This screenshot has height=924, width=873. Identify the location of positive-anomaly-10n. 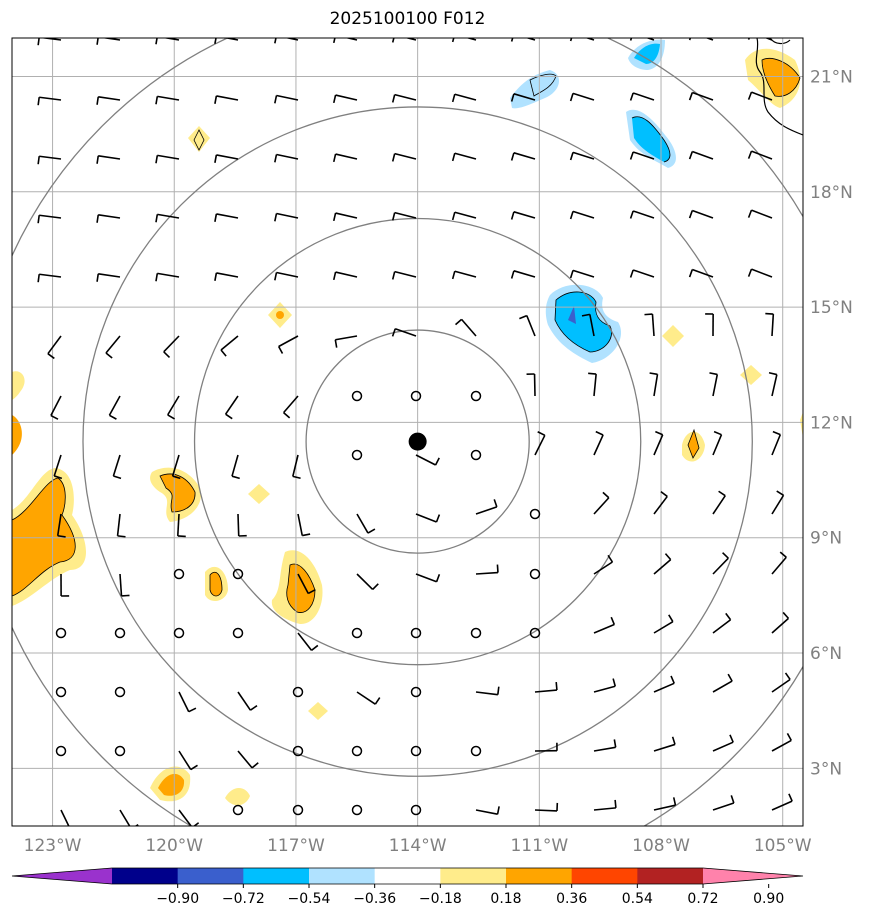
(259, 494).